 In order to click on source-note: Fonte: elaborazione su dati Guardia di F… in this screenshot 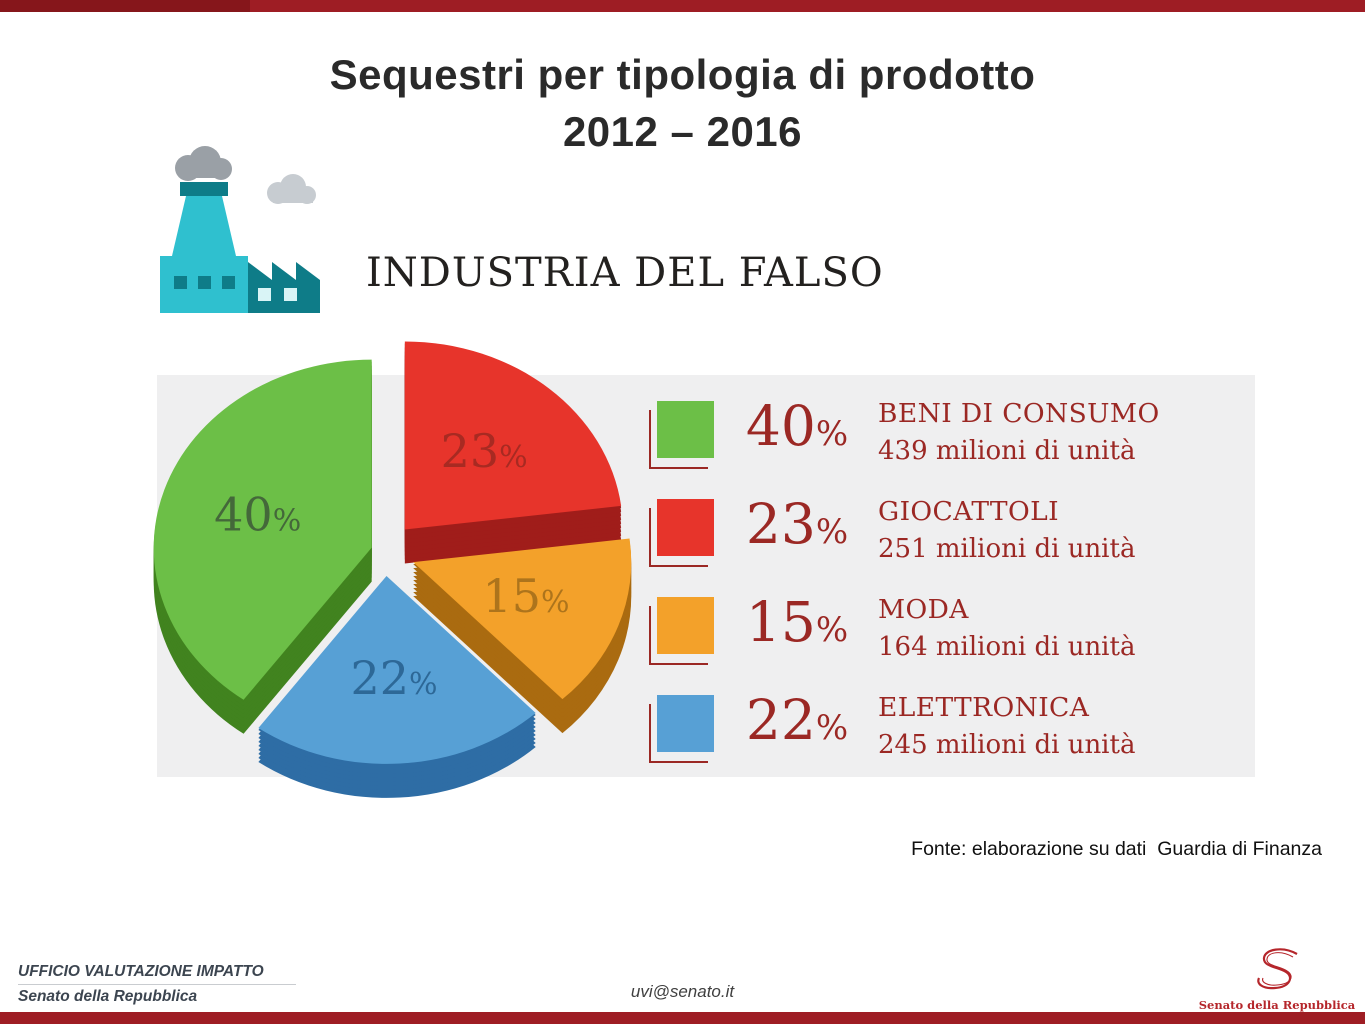, I will do `click(1116, 849)`.